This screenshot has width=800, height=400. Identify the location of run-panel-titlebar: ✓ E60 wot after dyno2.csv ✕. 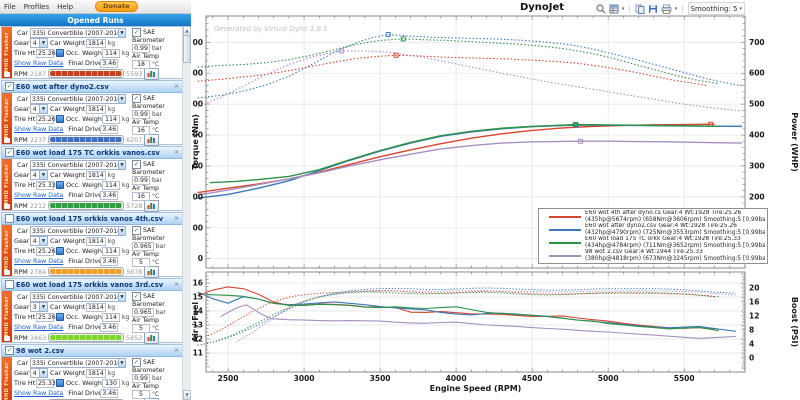
(92, 87).